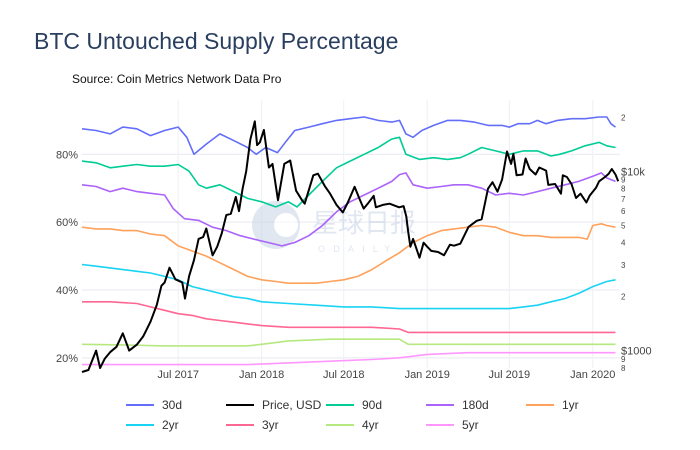 The height and width of the screenshot is (450, 700). Describe the element at coordinates (67, 155) in the screenshot. I see `y-left-tick-label: 80%` at that location.